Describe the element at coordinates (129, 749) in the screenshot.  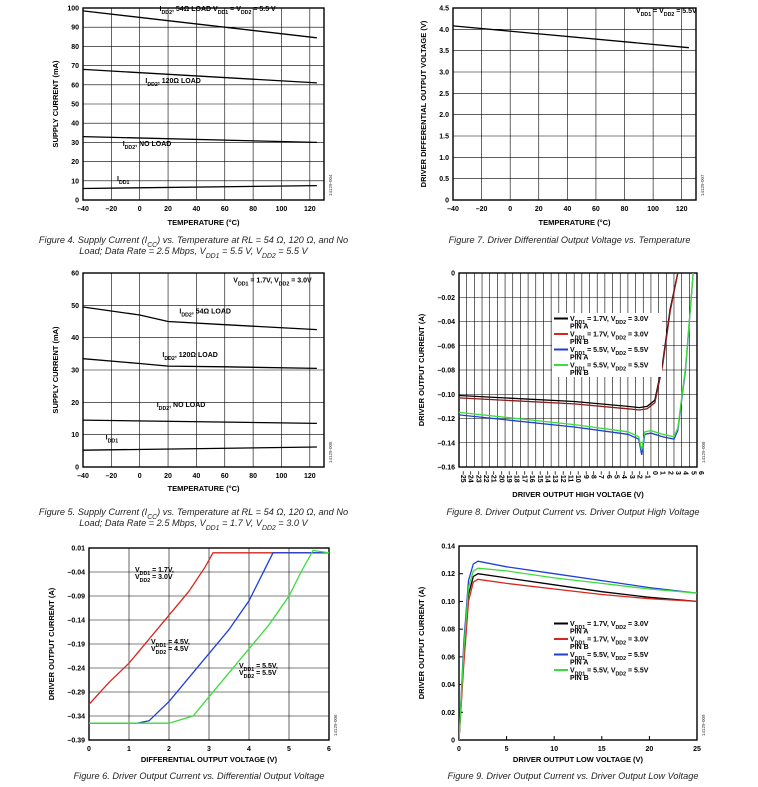
I see `x-tick-label: 1` at that location.